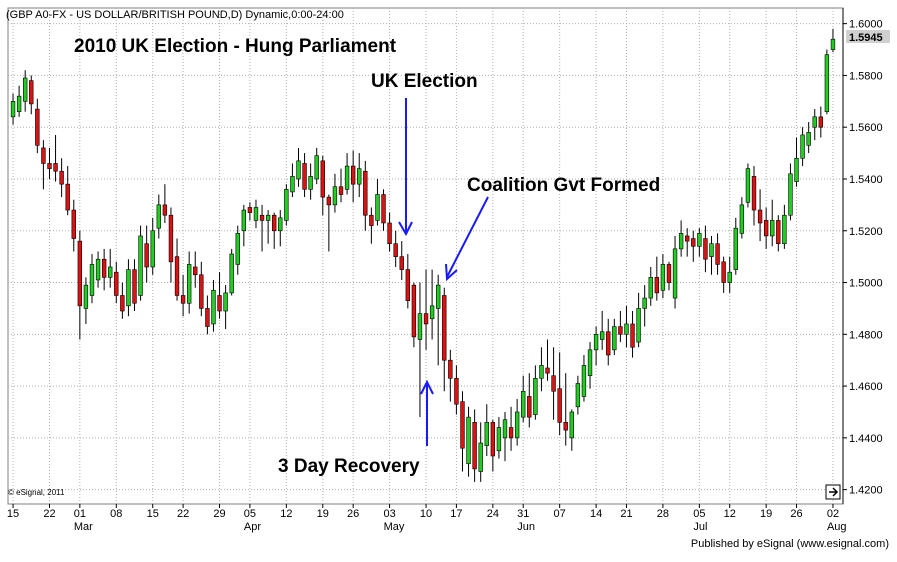 The height and width of the screenshot is (562, 897). I want to click on election-annotation: UK Election, so click(424, 81).